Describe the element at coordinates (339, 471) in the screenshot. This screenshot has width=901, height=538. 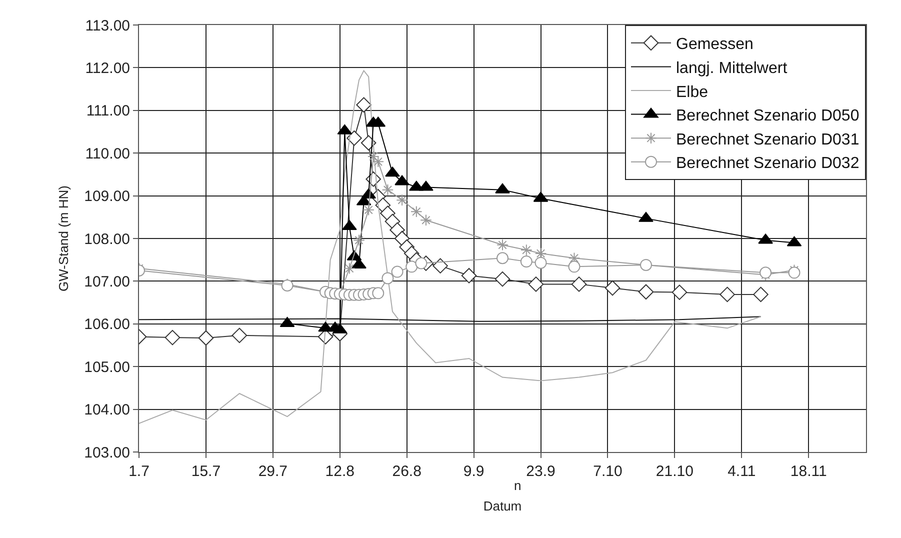
I see `x-tick-label: 12.8` at that location.